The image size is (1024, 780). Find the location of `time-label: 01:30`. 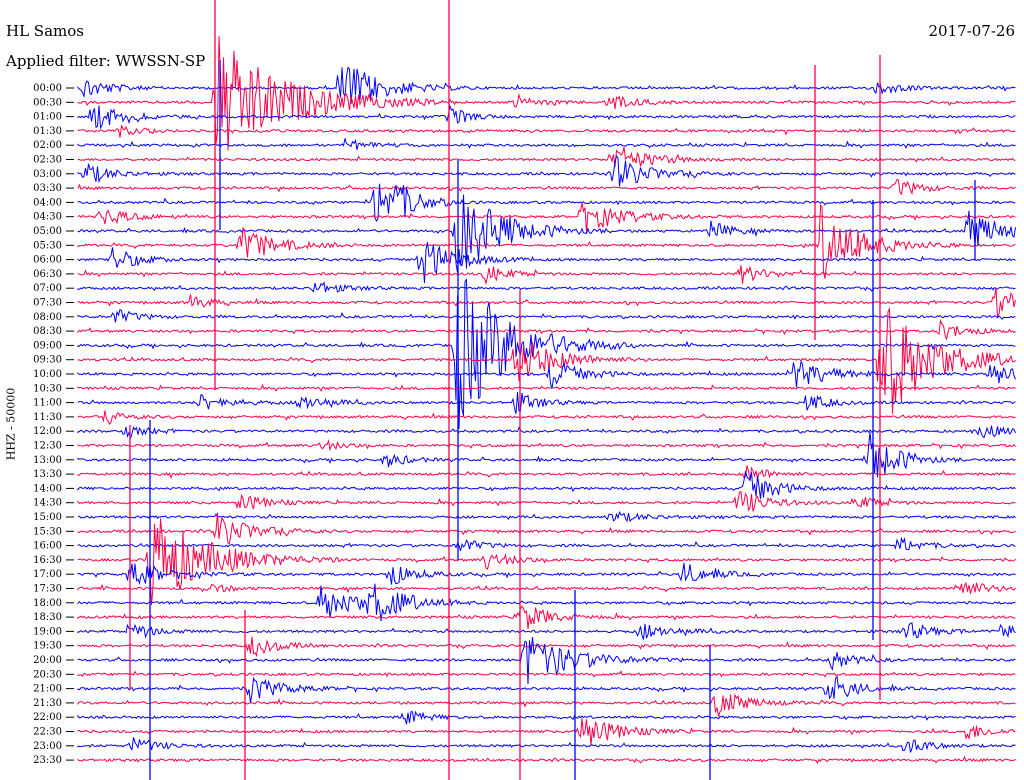

time-label: 01:30 is located at coordinates (47, 131).